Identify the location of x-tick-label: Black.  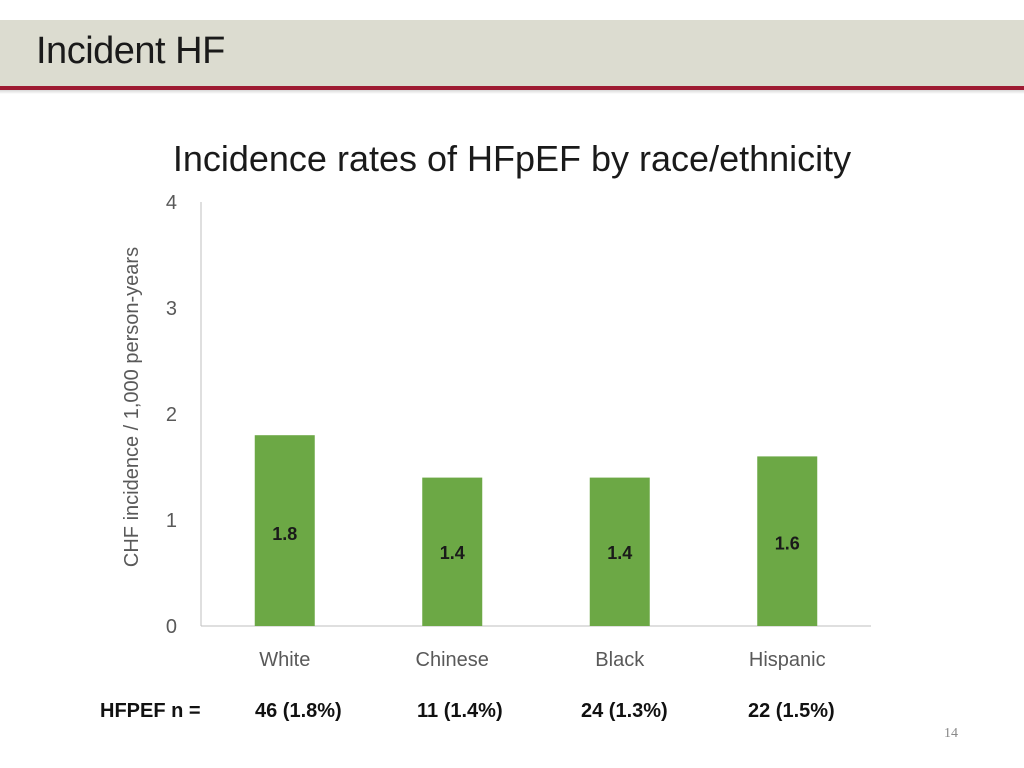
(620, 660).